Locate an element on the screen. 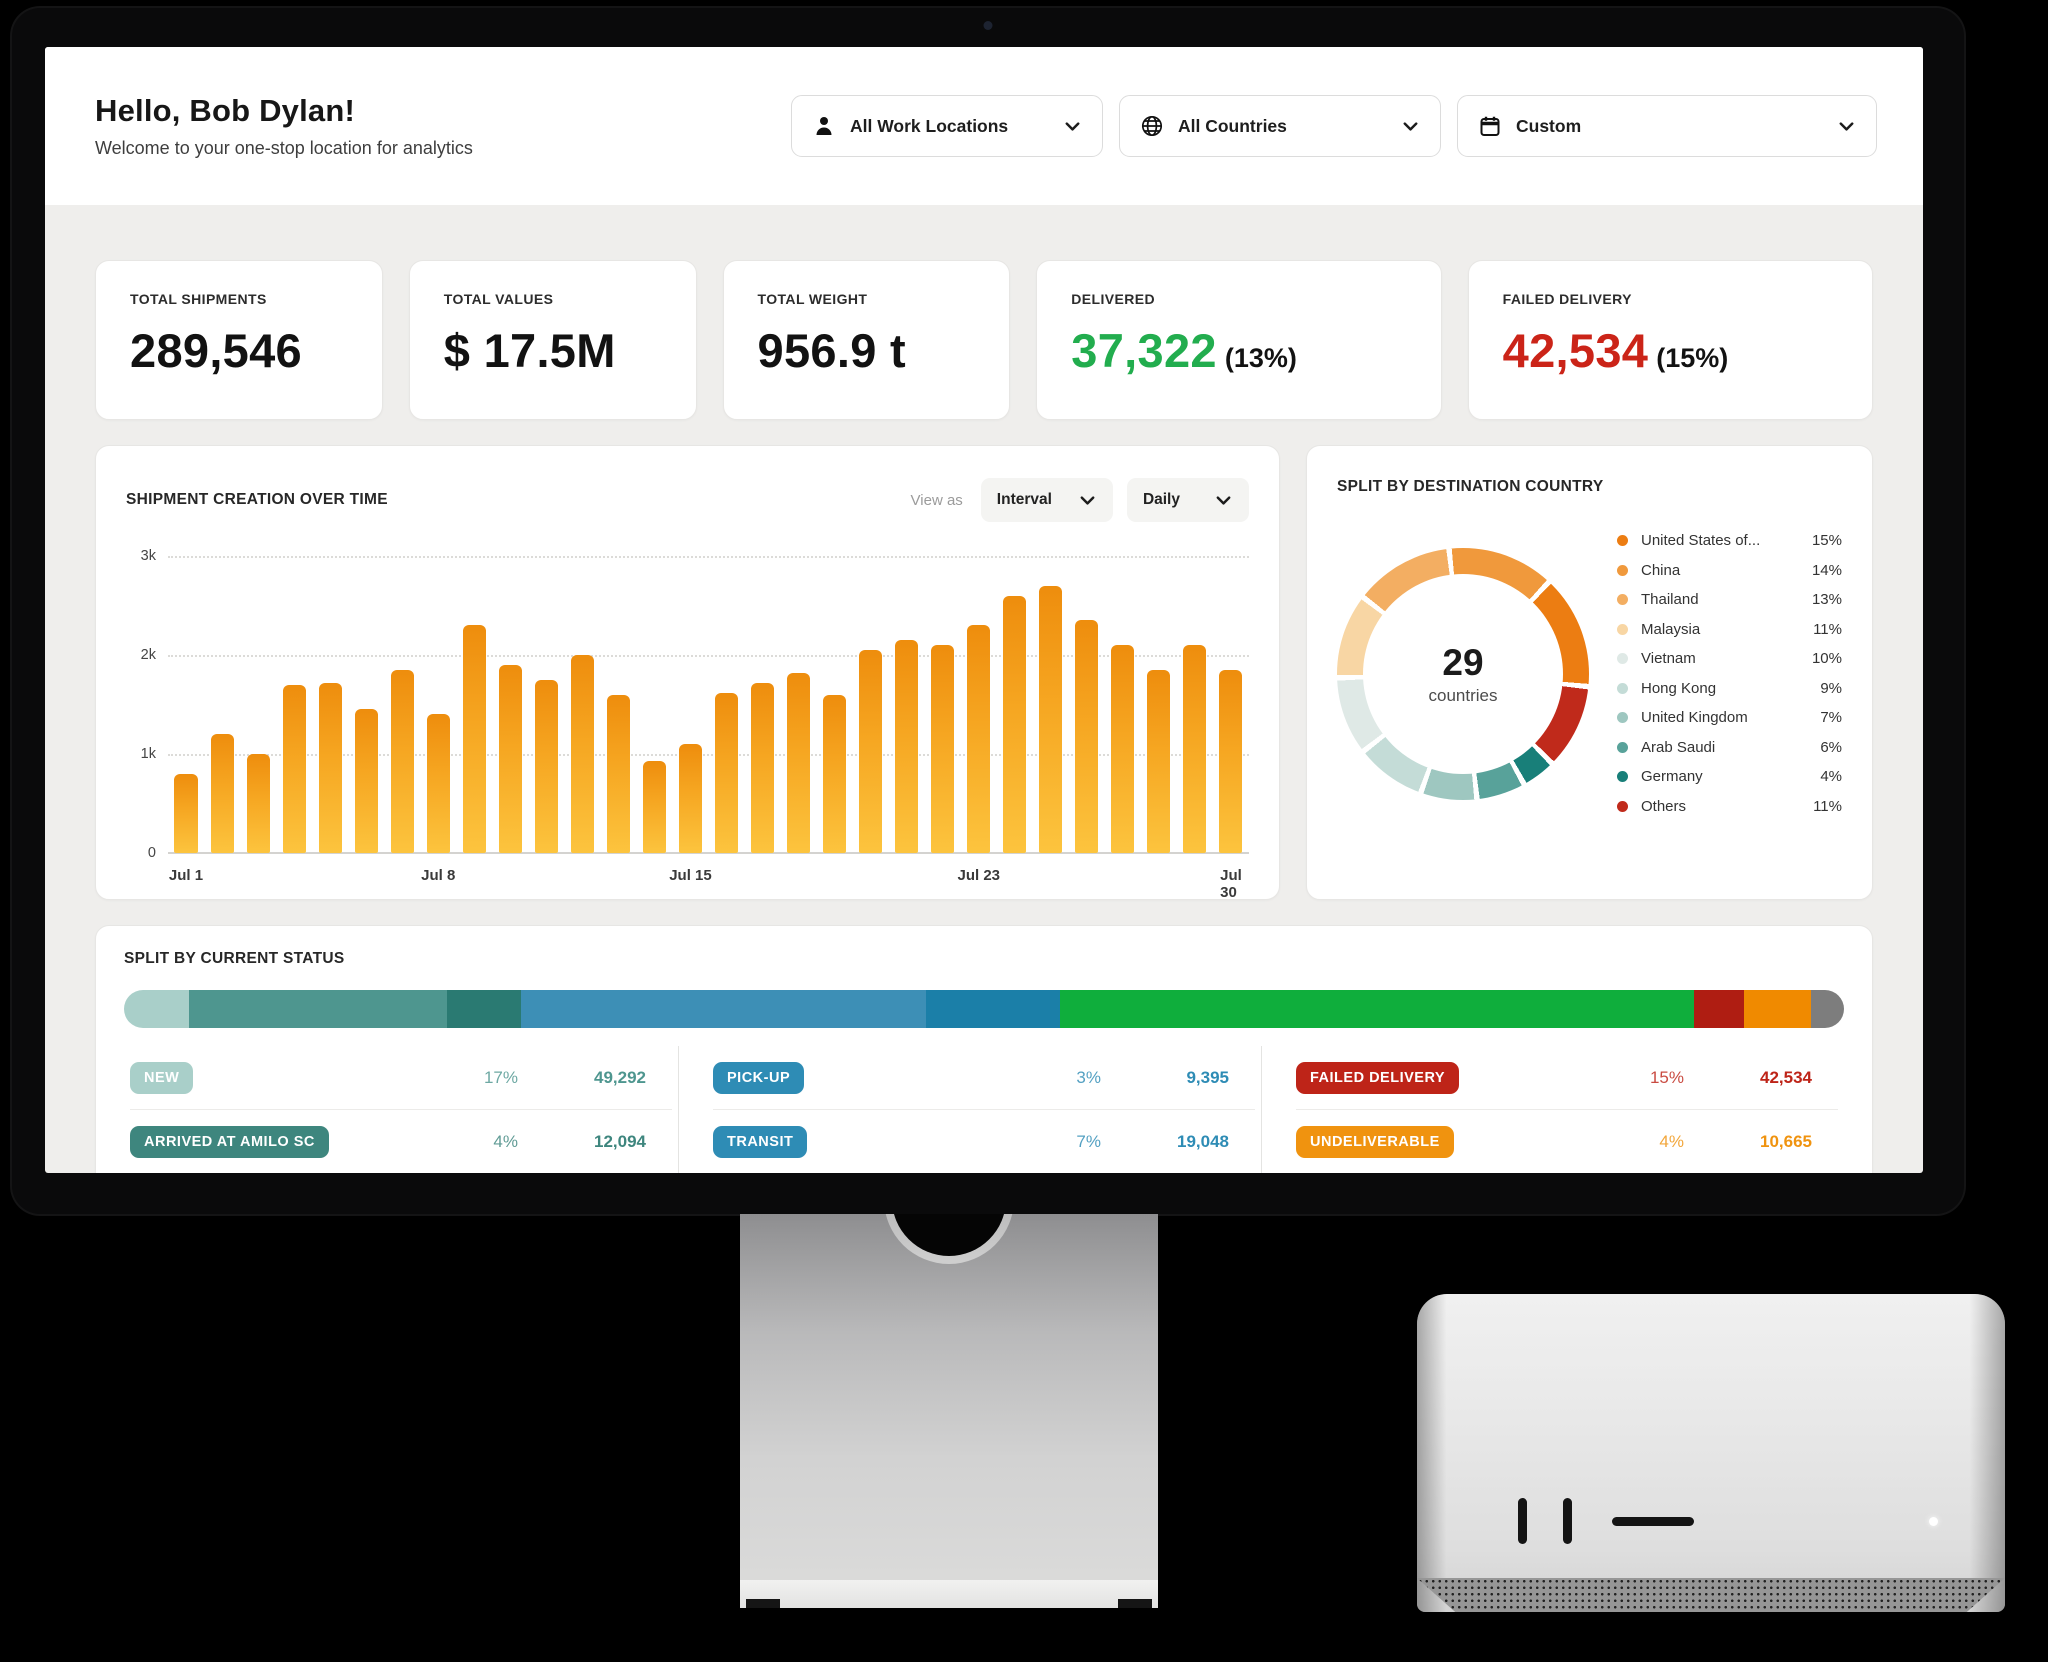 This screenshot has height=1662, width=2048. legend-percent: 14% is located at coordinates (1826, 570).